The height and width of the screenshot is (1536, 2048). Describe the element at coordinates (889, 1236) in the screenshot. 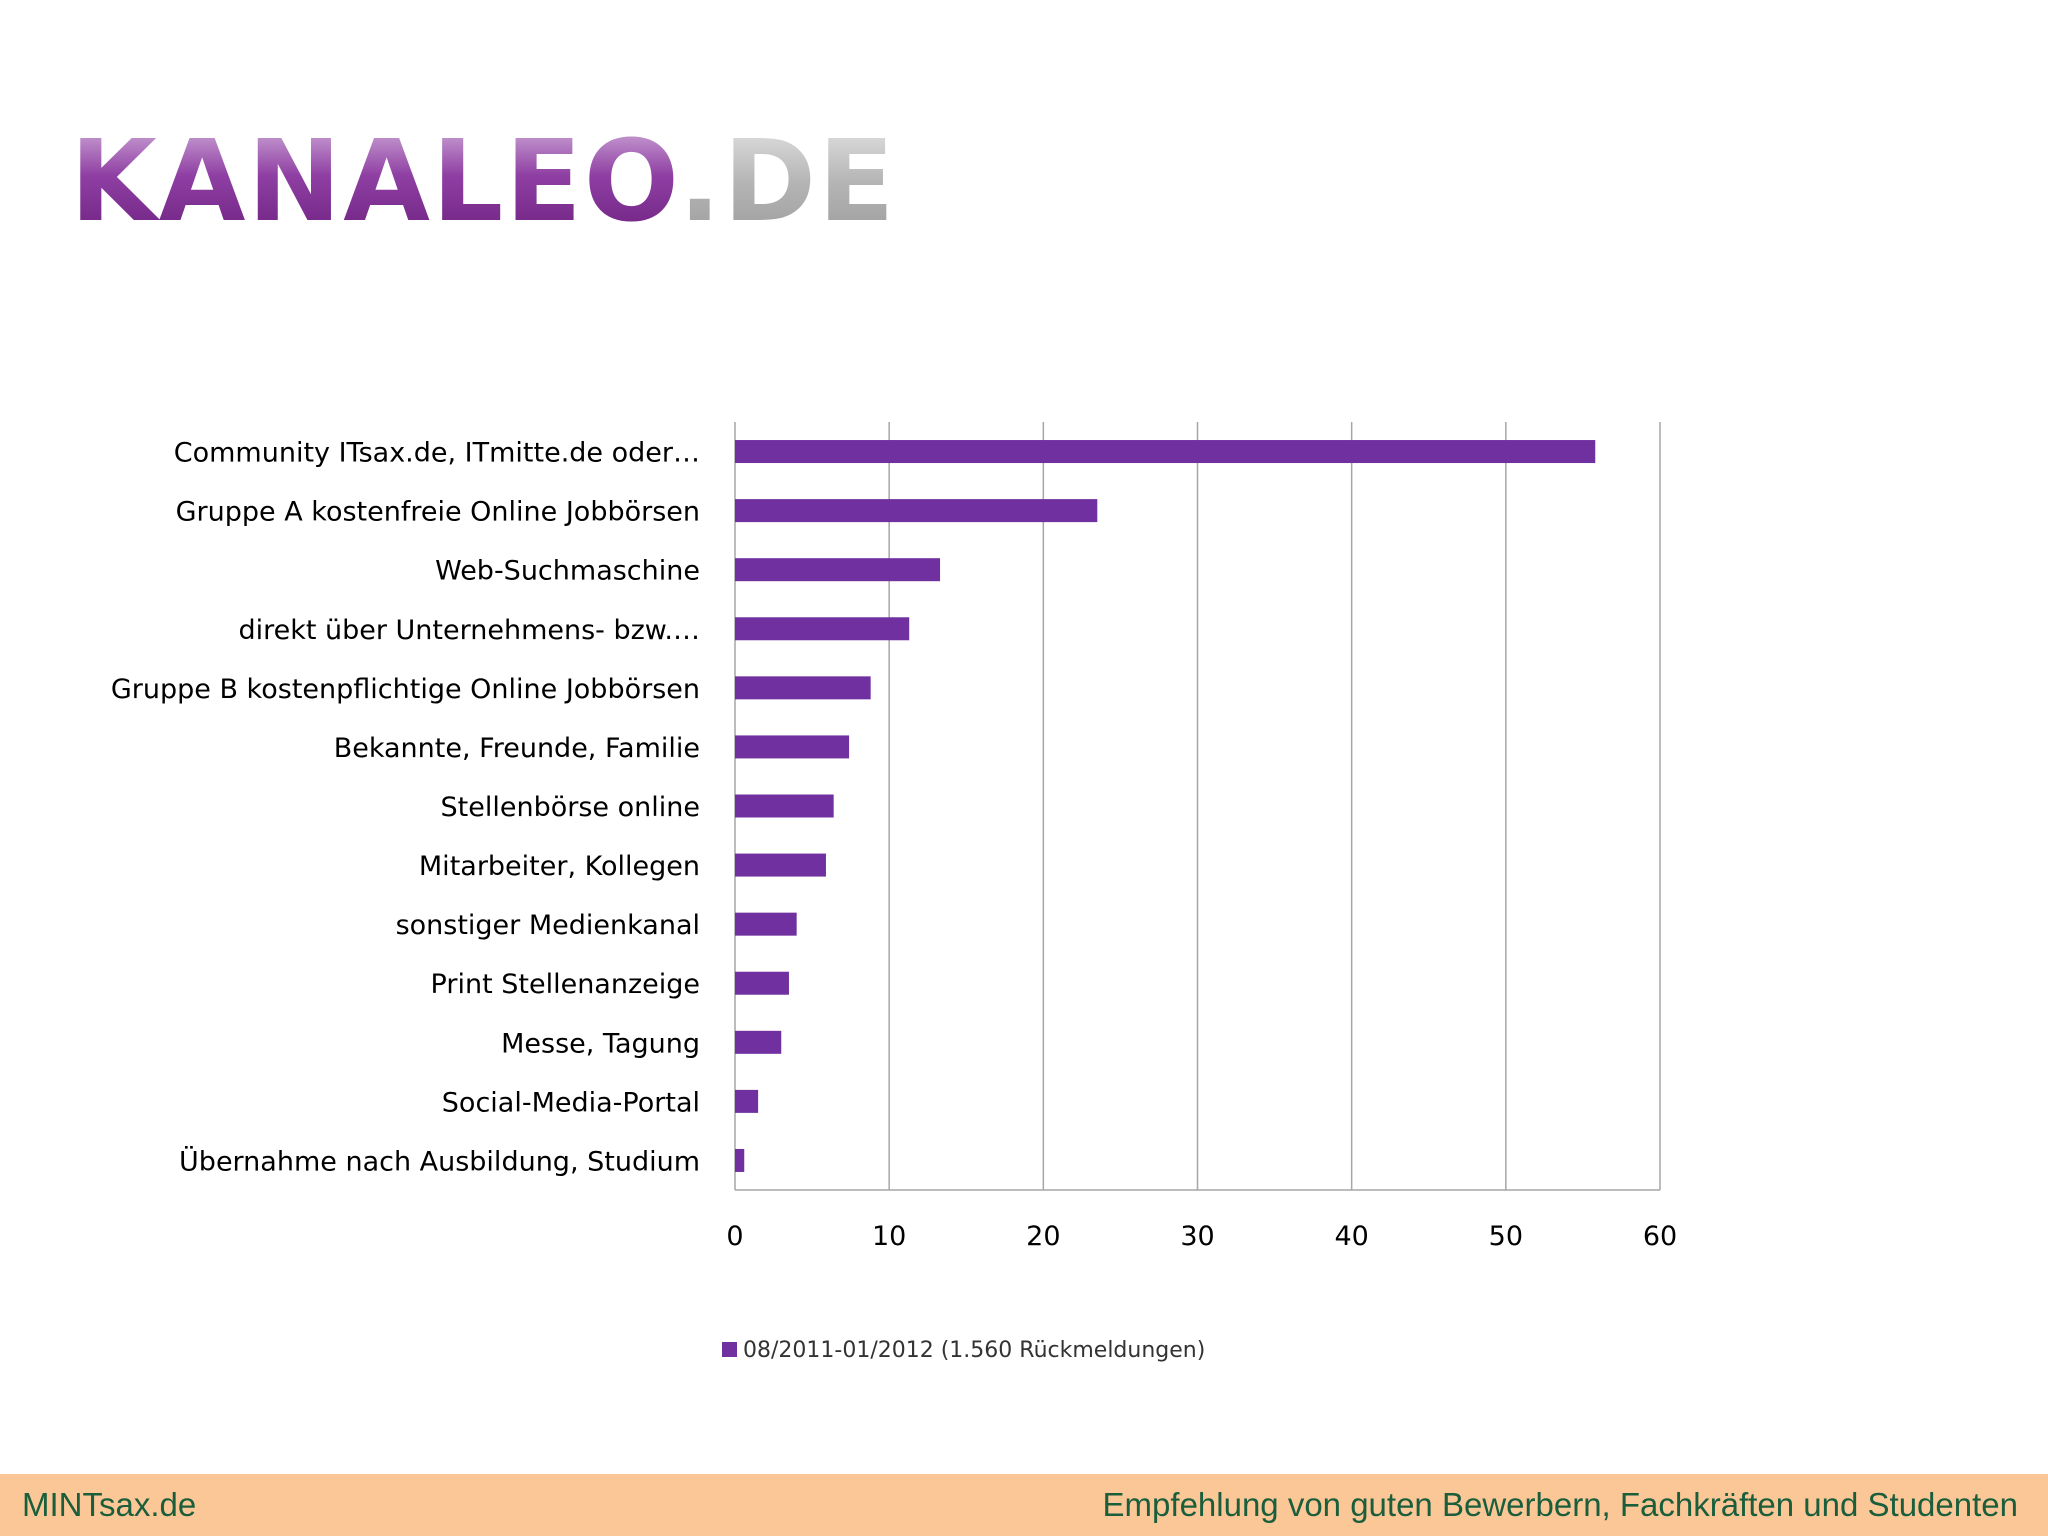

I see `x-tick-label-10: 10` at that location.